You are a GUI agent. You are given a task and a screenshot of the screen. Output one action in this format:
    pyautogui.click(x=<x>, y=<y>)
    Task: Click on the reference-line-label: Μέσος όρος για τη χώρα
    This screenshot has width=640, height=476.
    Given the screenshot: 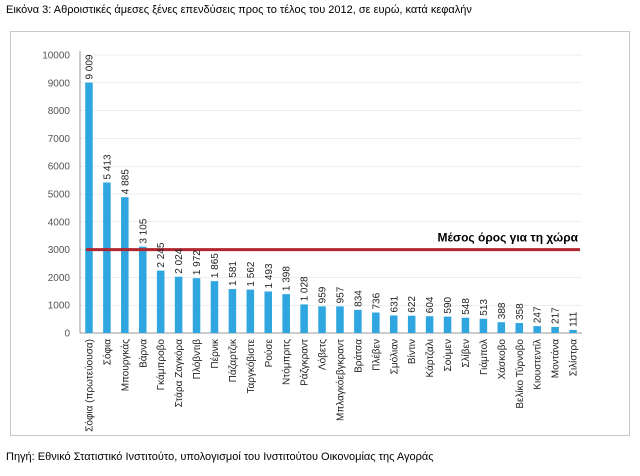 What is the action you would take?
    pyautogui.click(x=507, y=238)
    